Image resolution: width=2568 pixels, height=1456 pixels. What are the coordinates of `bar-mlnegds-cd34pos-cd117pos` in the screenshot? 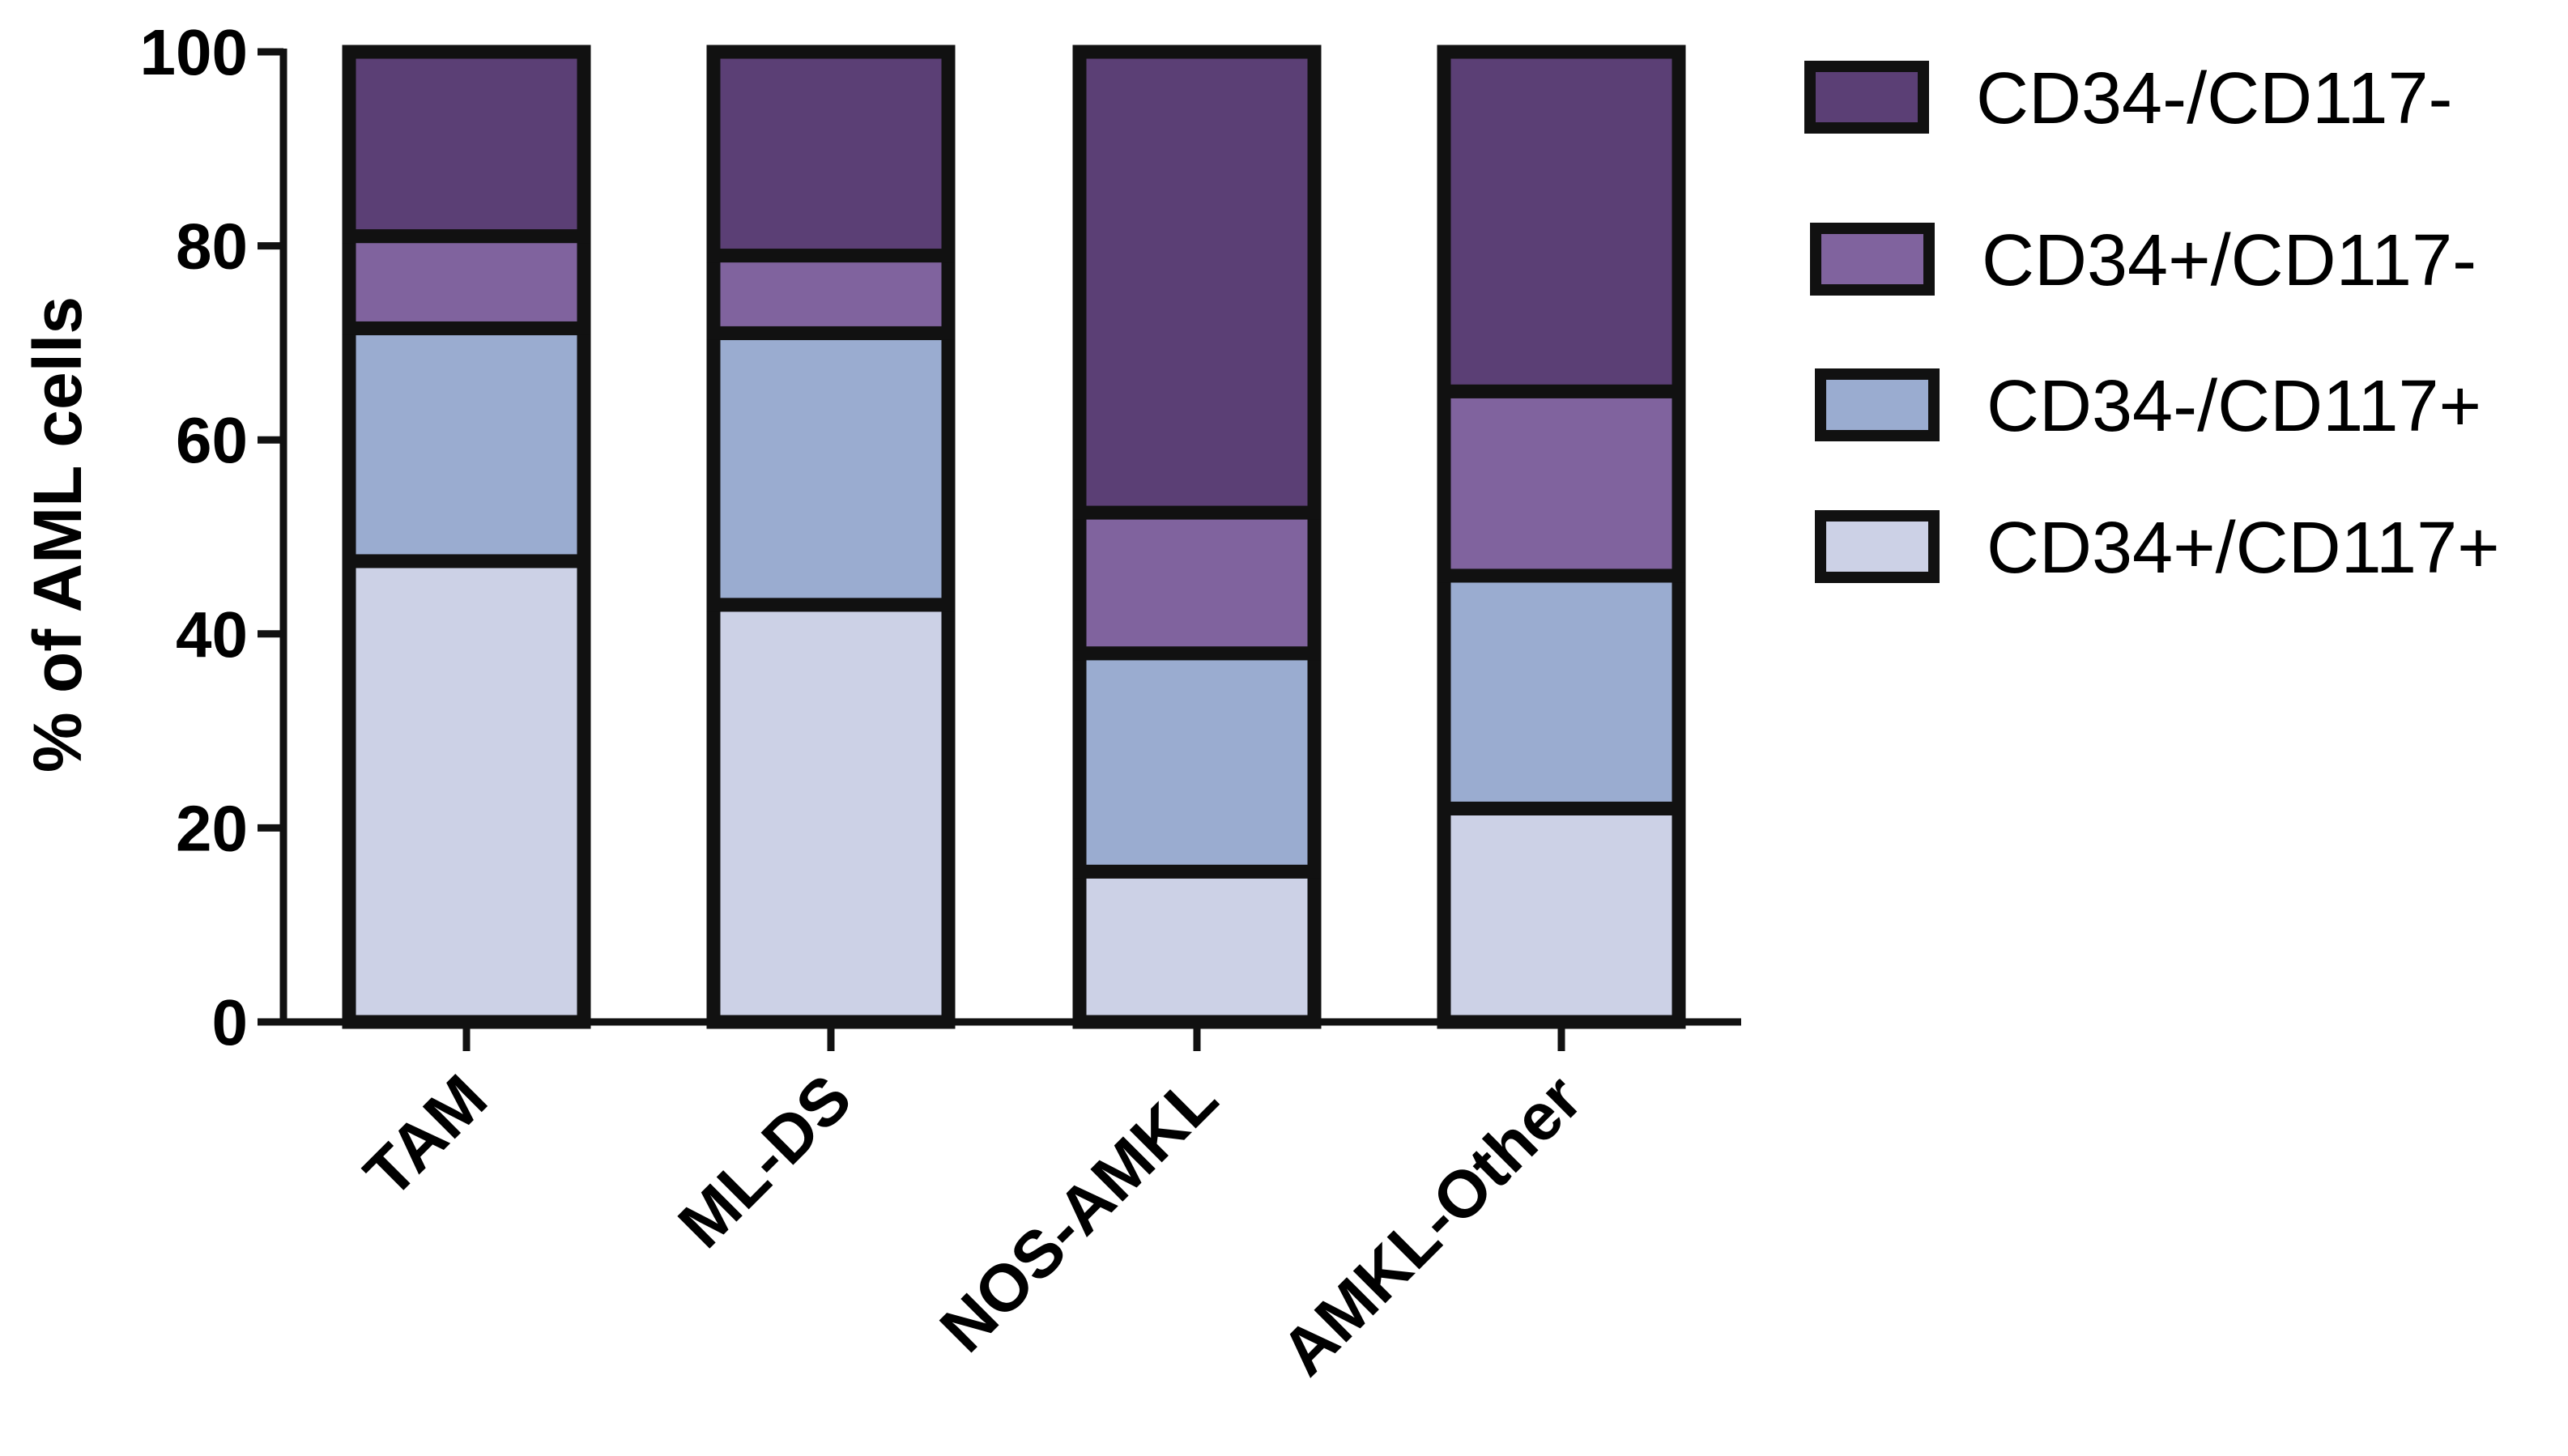 It's located at (831, 813).